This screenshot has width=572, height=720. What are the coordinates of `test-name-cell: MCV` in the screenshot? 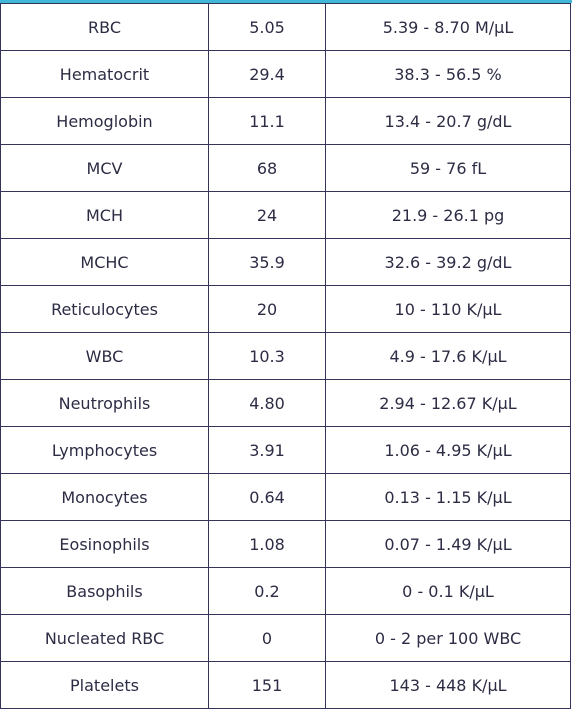 It's located at (104, 168).